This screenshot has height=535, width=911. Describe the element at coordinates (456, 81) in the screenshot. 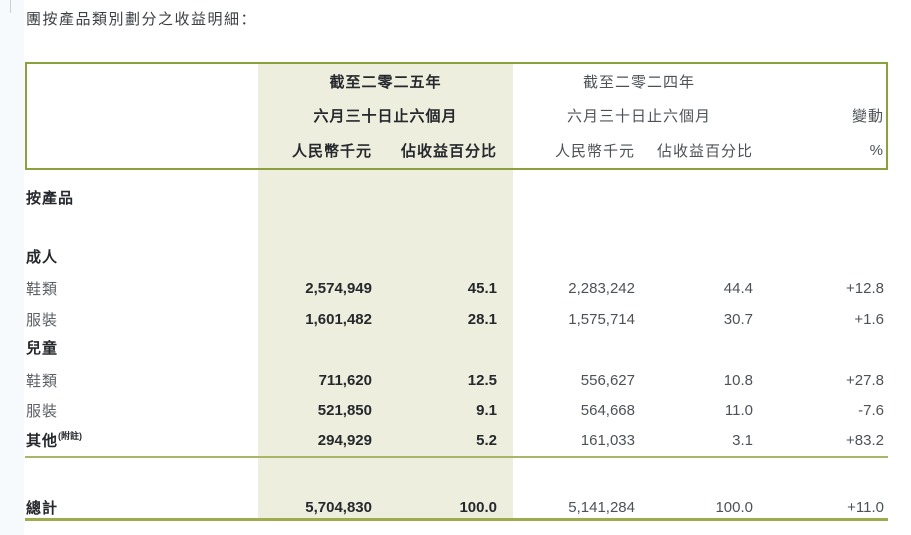

I see `header-period-row: 截至二零二五年 截至二零二四年` at that location.